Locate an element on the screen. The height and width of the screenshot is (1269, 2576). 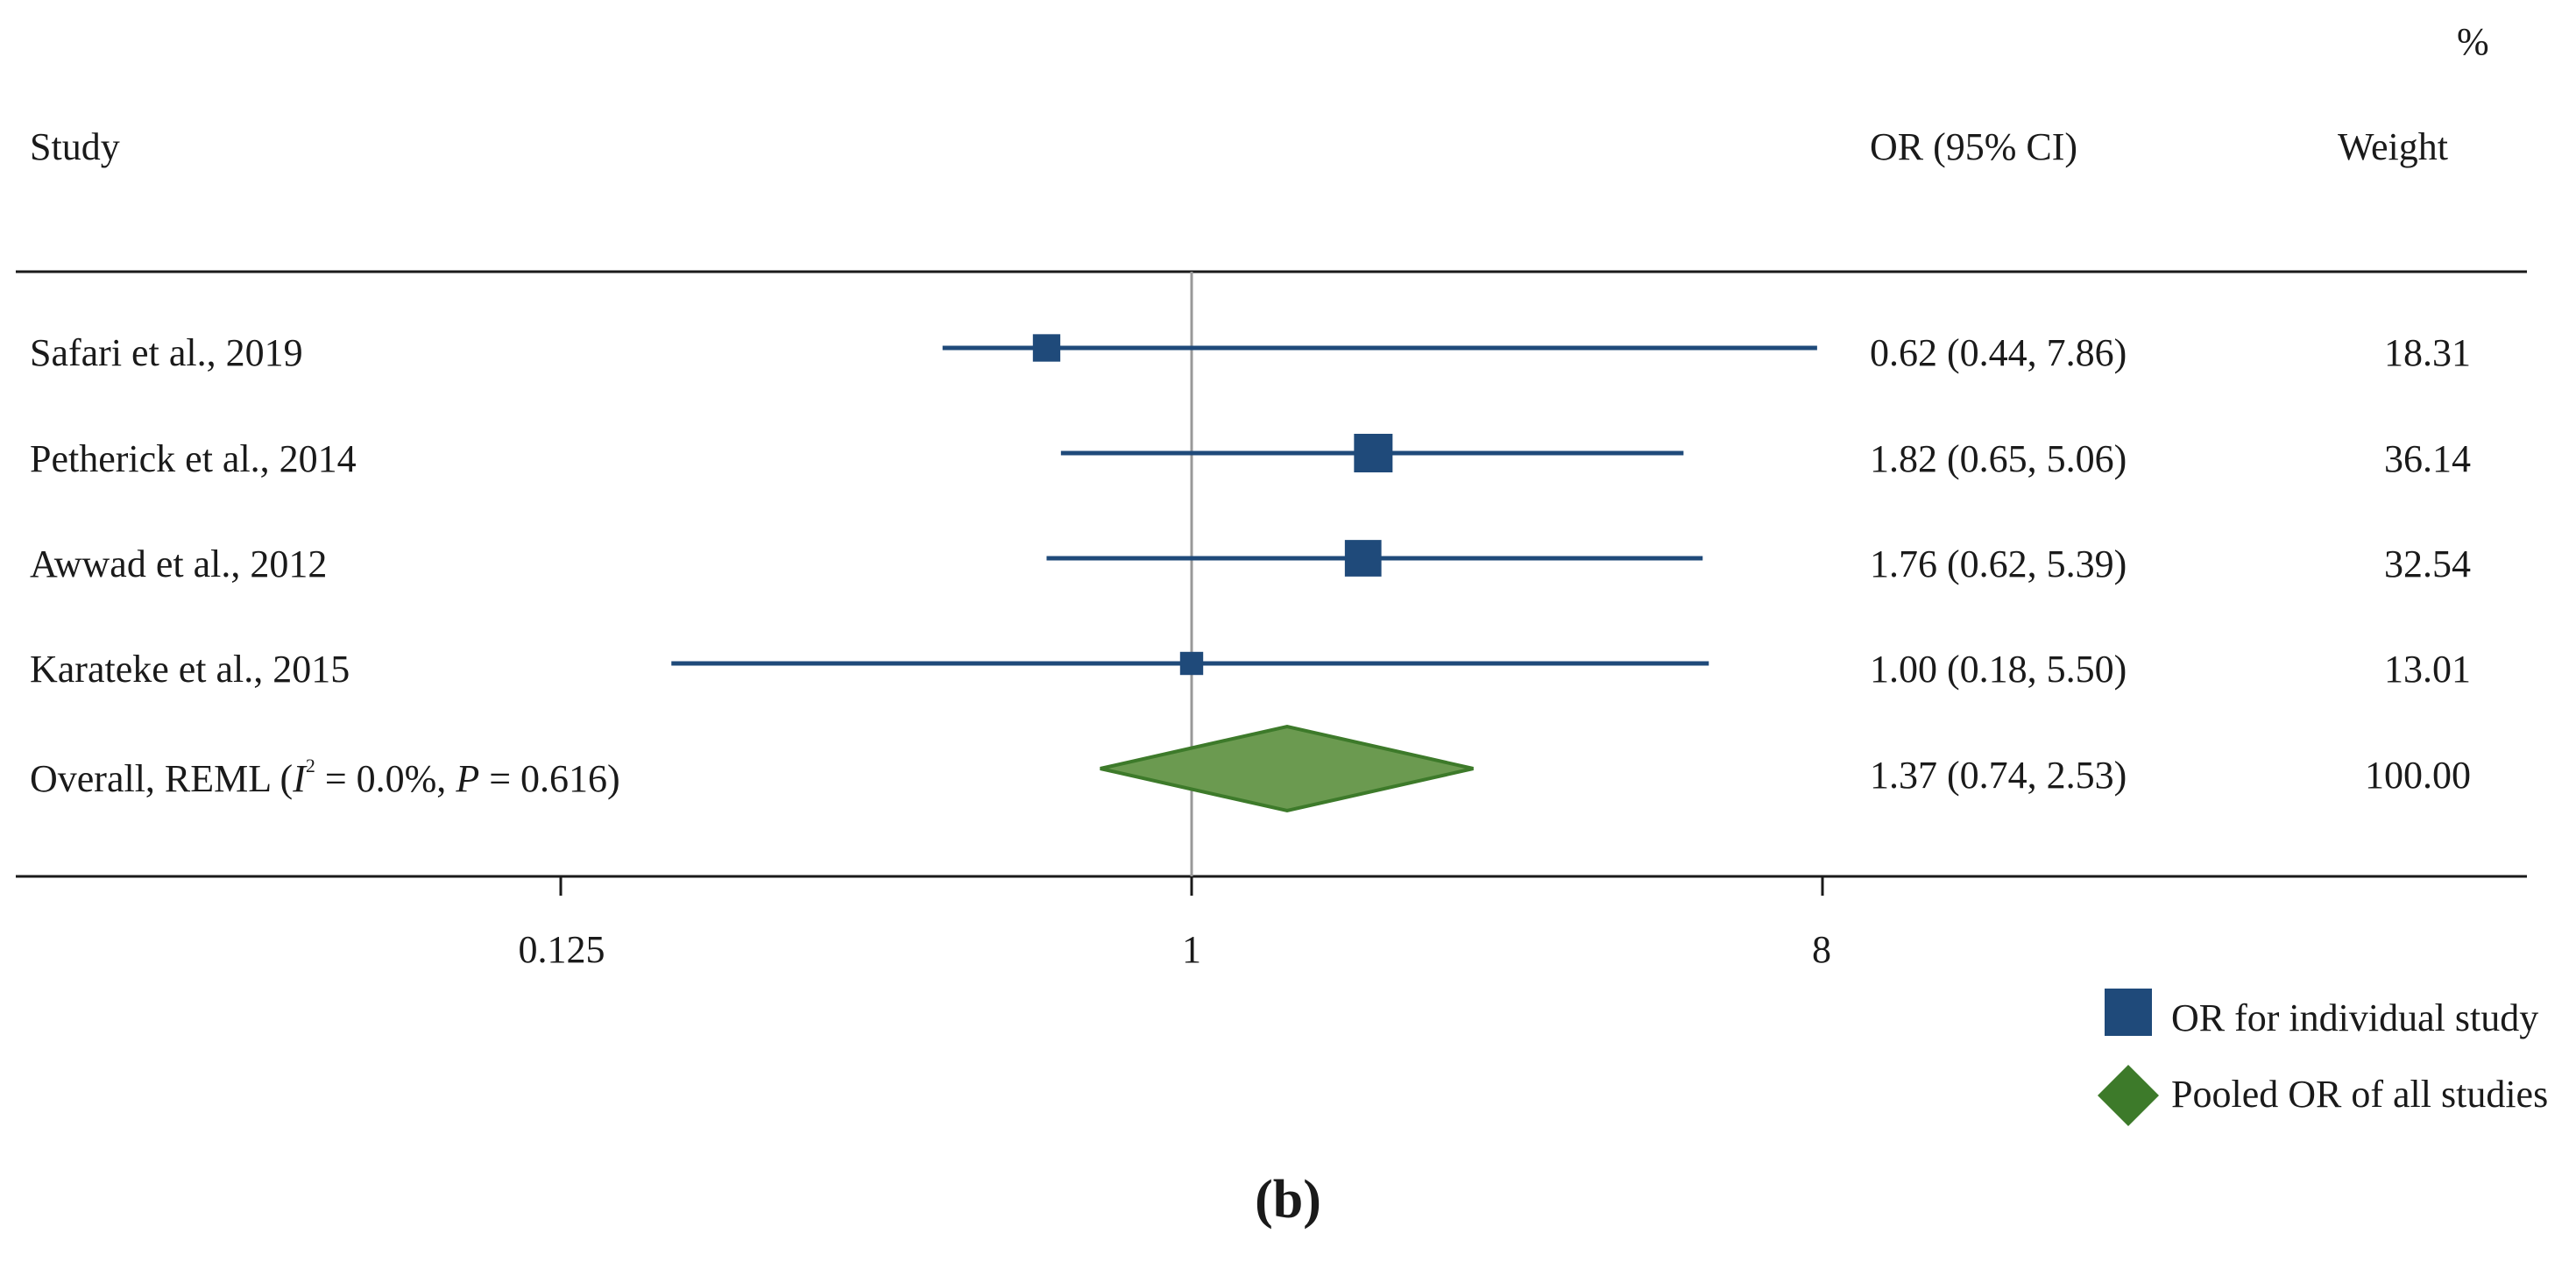
overall-label-i: I is located at coordinates (299, 778).